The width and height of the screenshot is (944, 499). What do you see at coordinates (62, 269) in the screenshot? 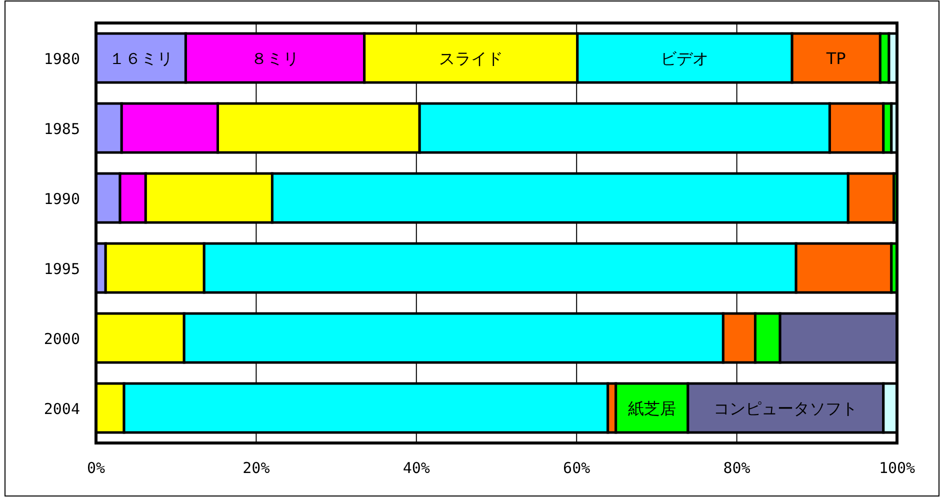
I see `y-tick-label: 1995` at bounding box center [62, 269].